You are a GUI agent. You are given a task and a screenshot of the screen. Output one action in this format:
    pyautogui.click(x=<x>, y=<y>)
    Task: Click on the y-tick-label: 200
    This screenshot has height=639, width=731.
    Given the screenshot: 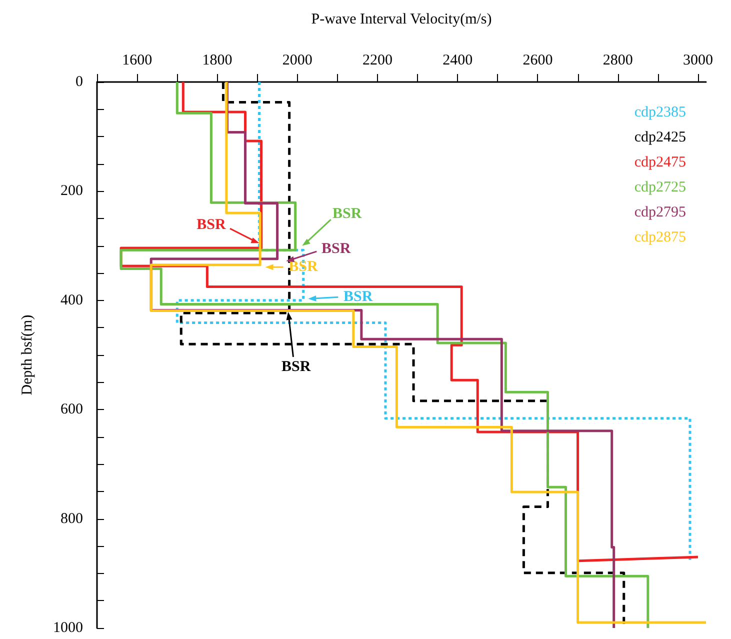 What is the action you would take?
    pyautogui.click(x=71, y=191)
    